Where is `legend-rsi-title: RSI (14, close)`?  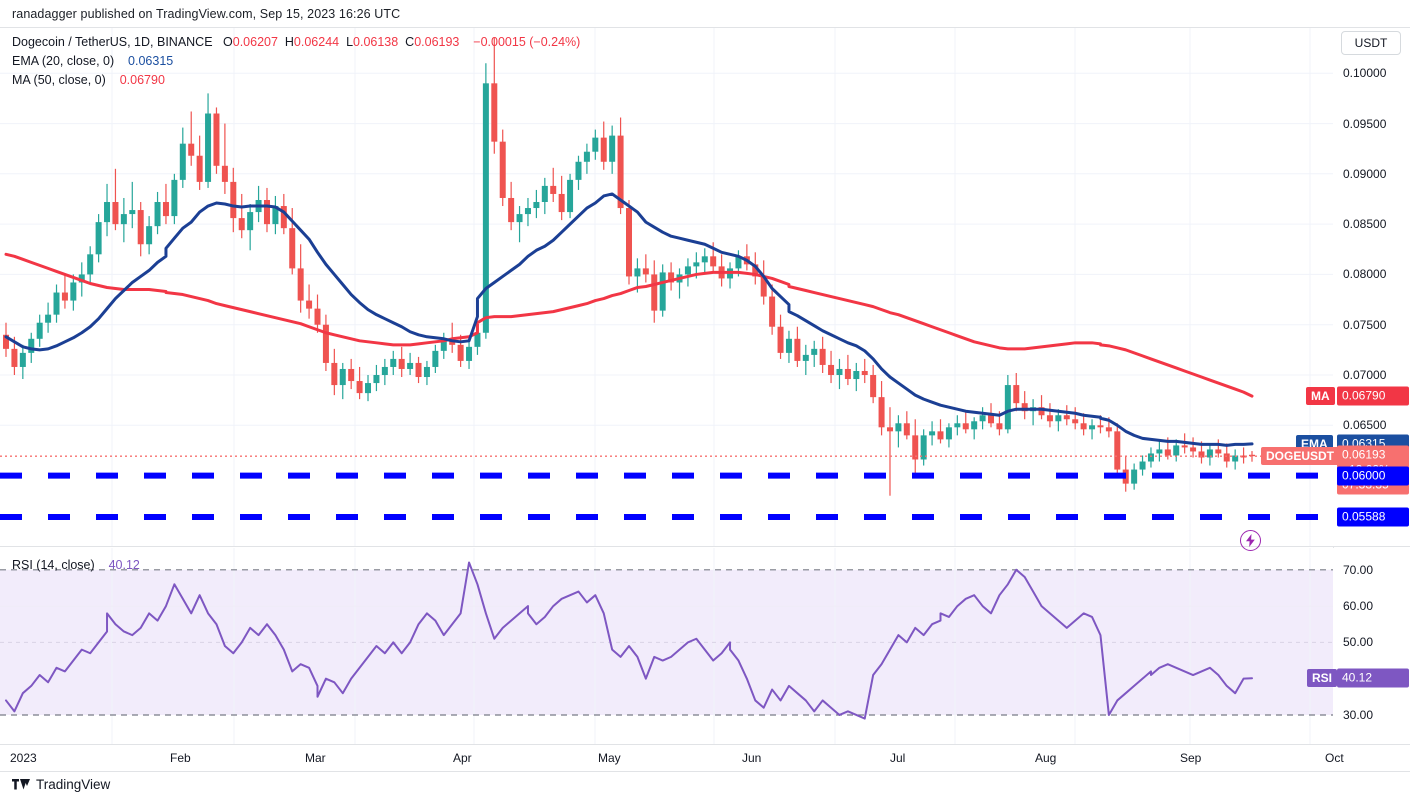 legend-rsi-title: RSI (14, close) is located at coordinates (53, 565).